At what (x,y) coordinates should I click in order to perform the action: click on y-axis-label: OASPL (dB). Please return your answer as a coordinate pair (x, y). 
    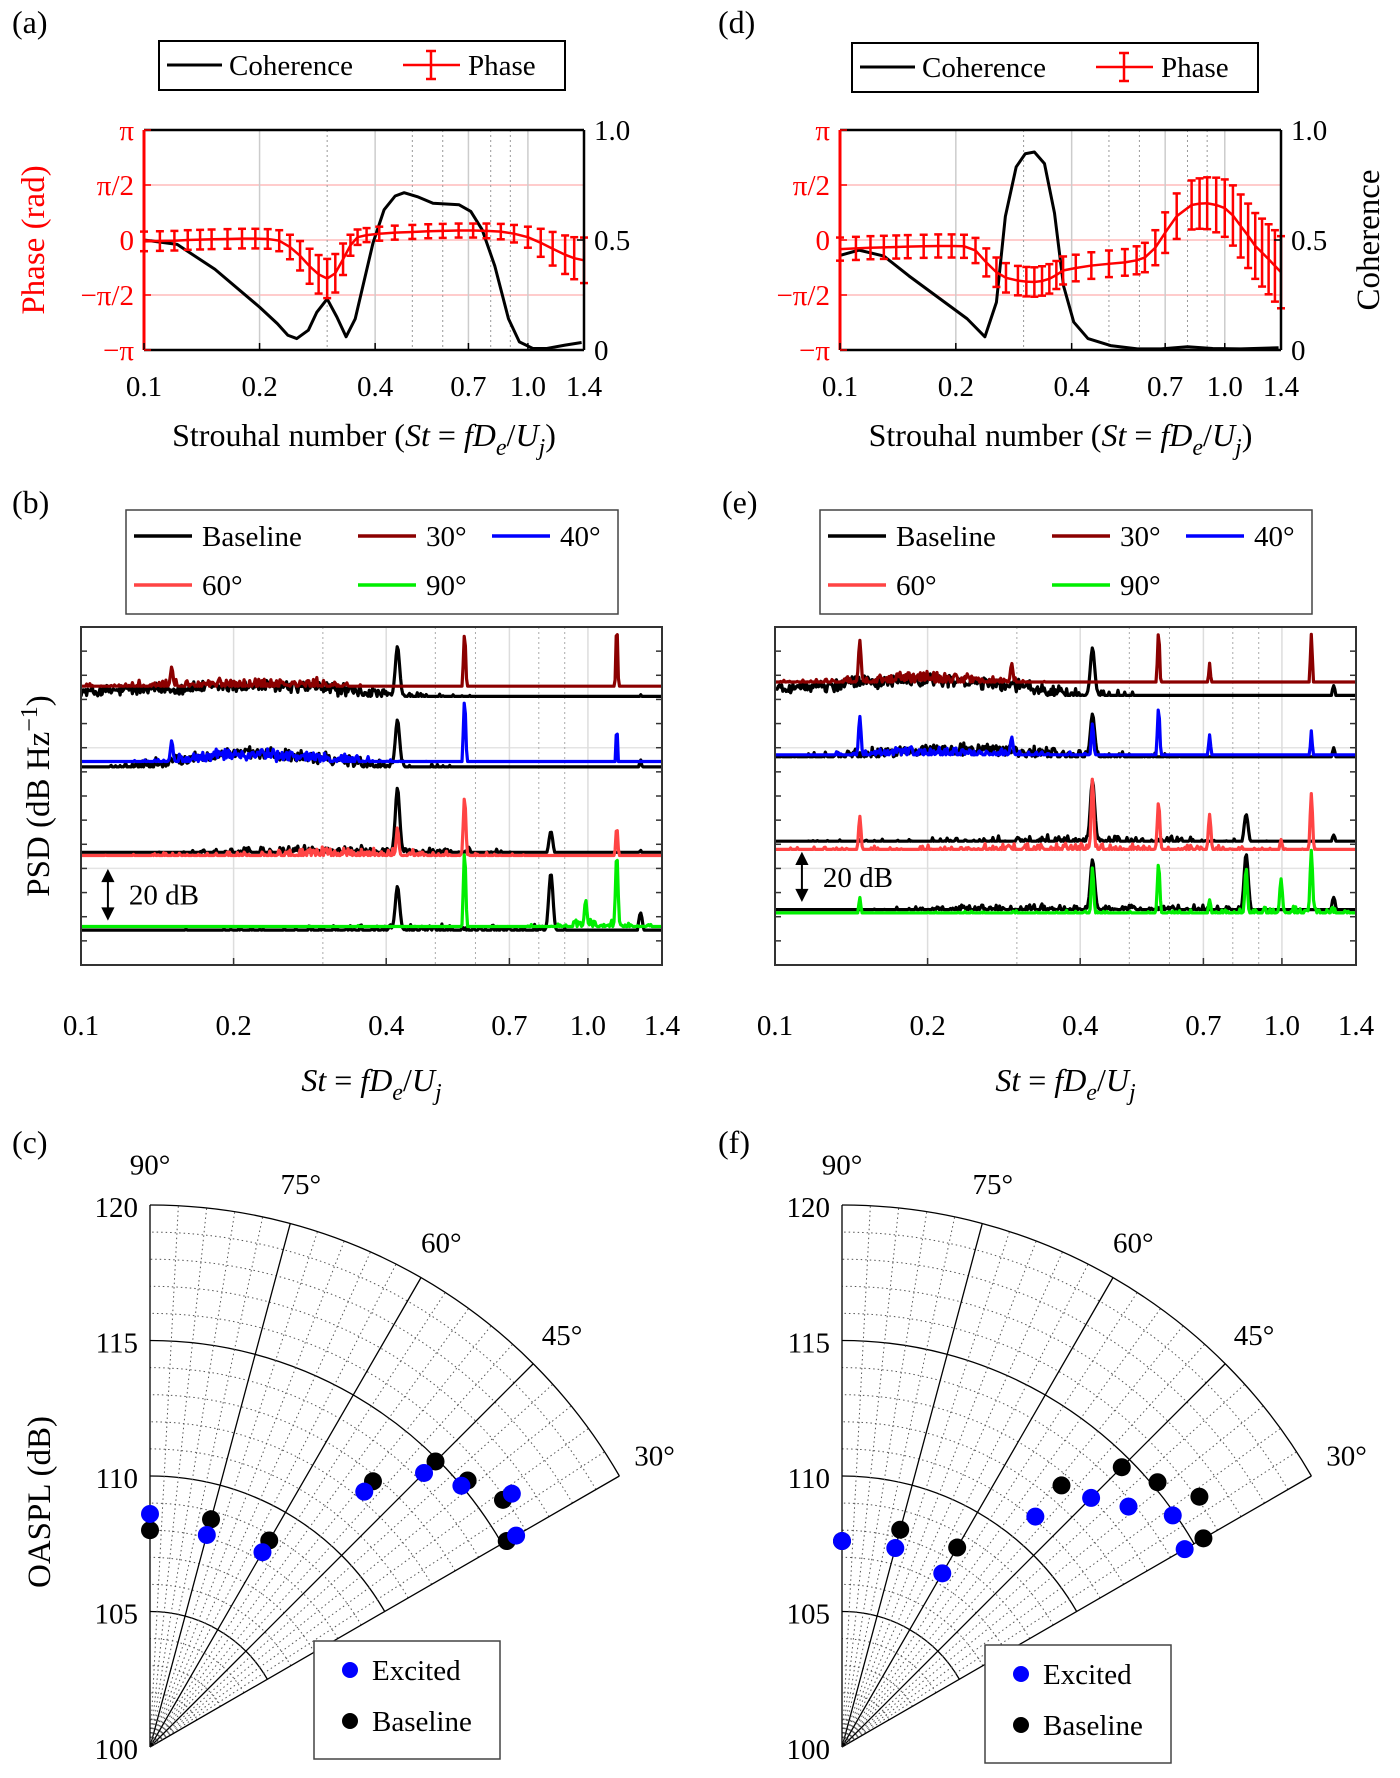
    Looking at the image, I should click on (40, 1502).